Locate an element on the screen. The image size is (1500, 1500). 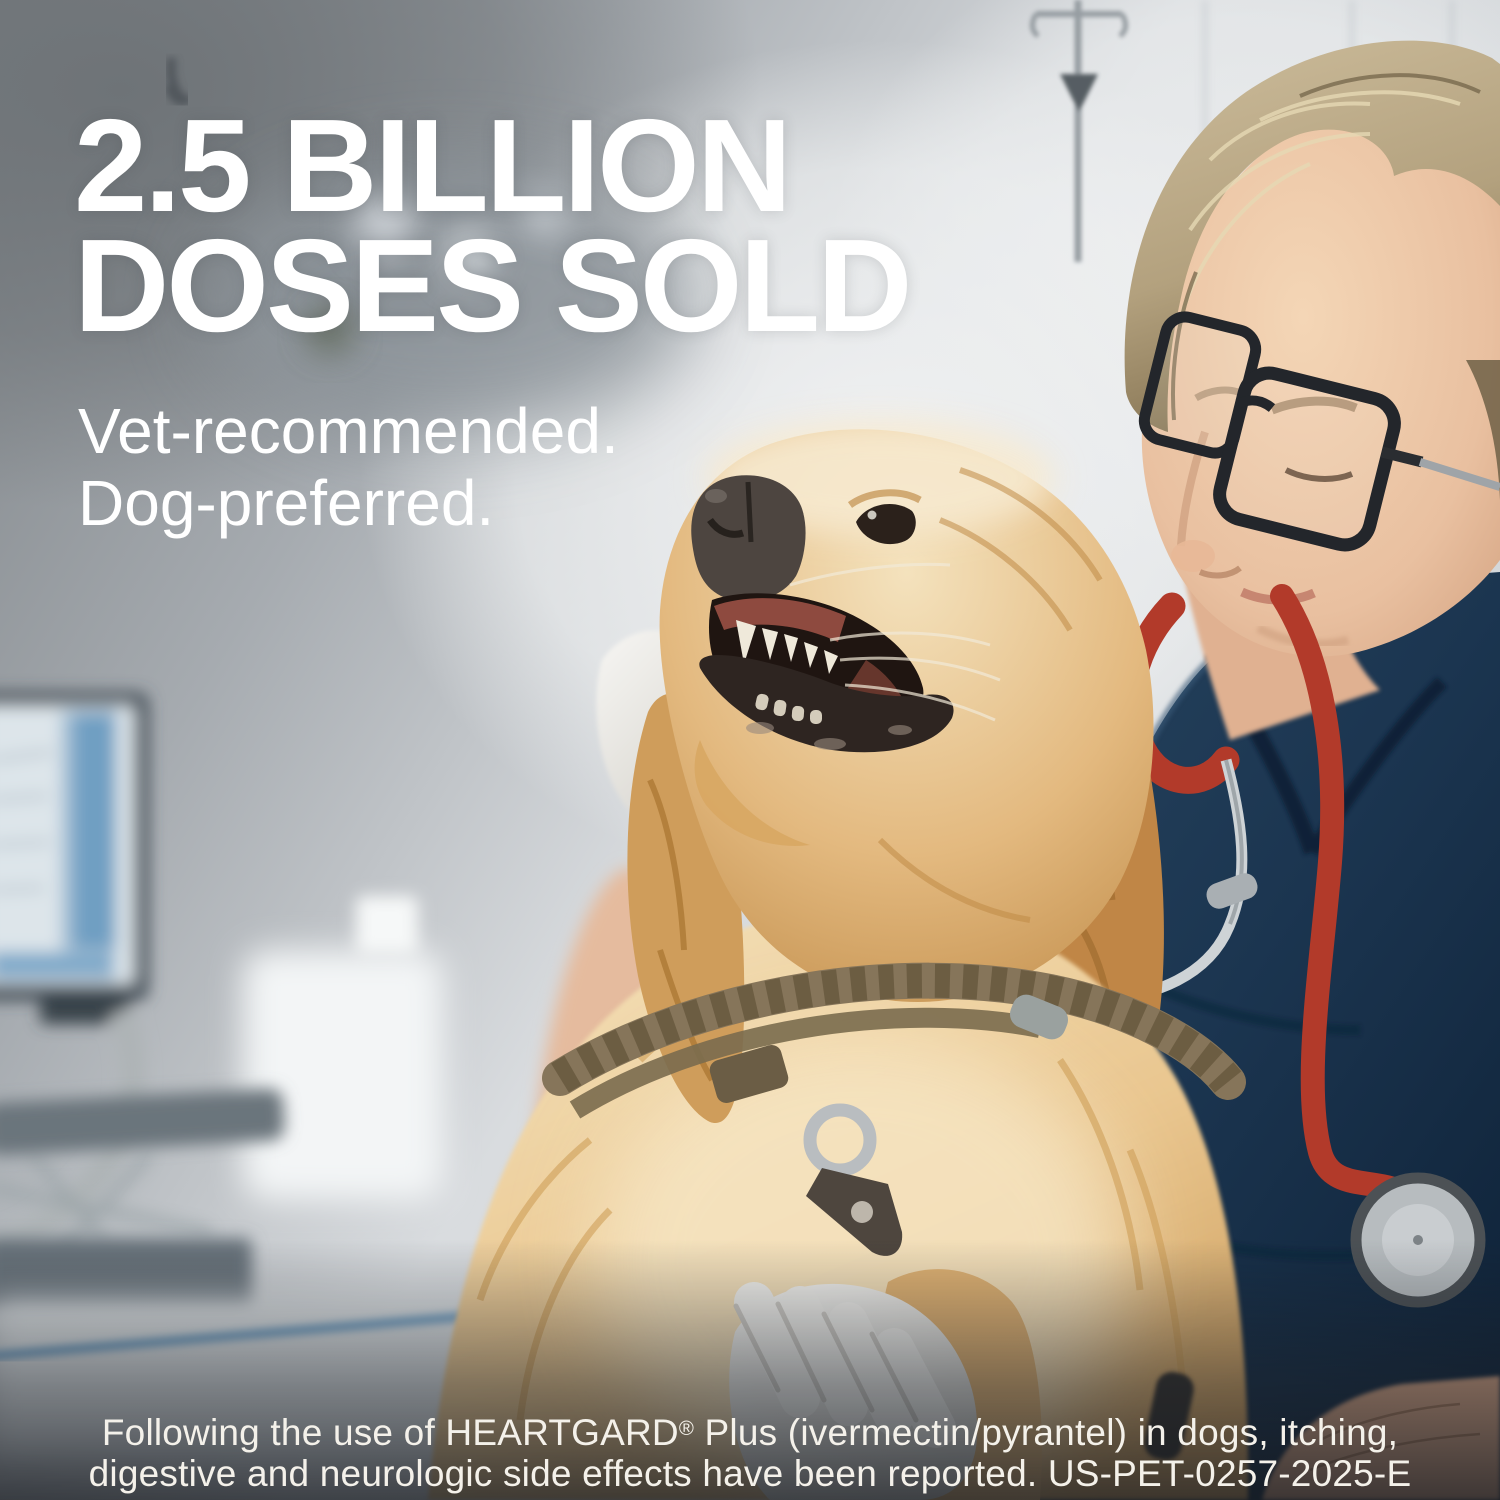
subheadline-line1: Vet-recommended. is located at coordinates (348, 431).